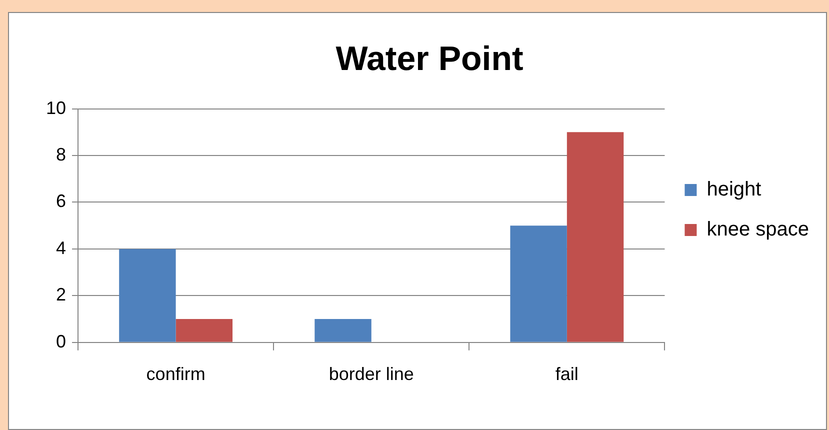 This screenshot has width=829, height=430. I want to click on x-tick-label: border line, so click(371, 374).